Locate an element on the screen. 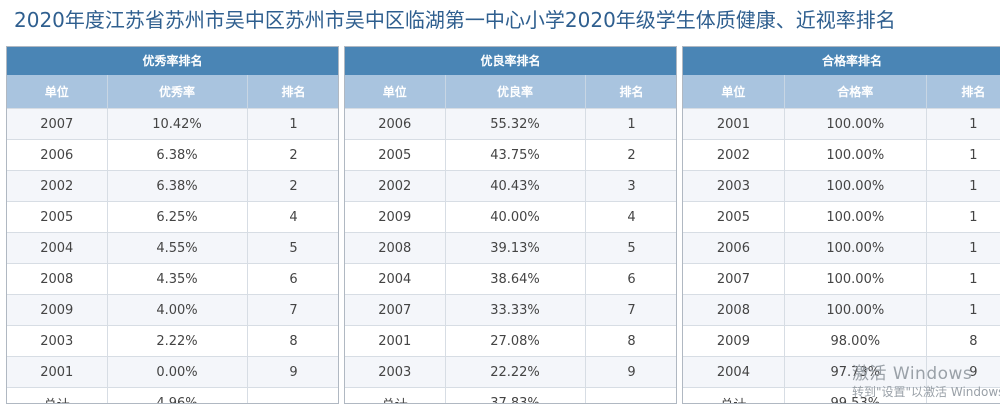 The height and width of the screenshot is (404, 1000). table-row: 2007 10.42% 1 is located at coordinates (172, 124).